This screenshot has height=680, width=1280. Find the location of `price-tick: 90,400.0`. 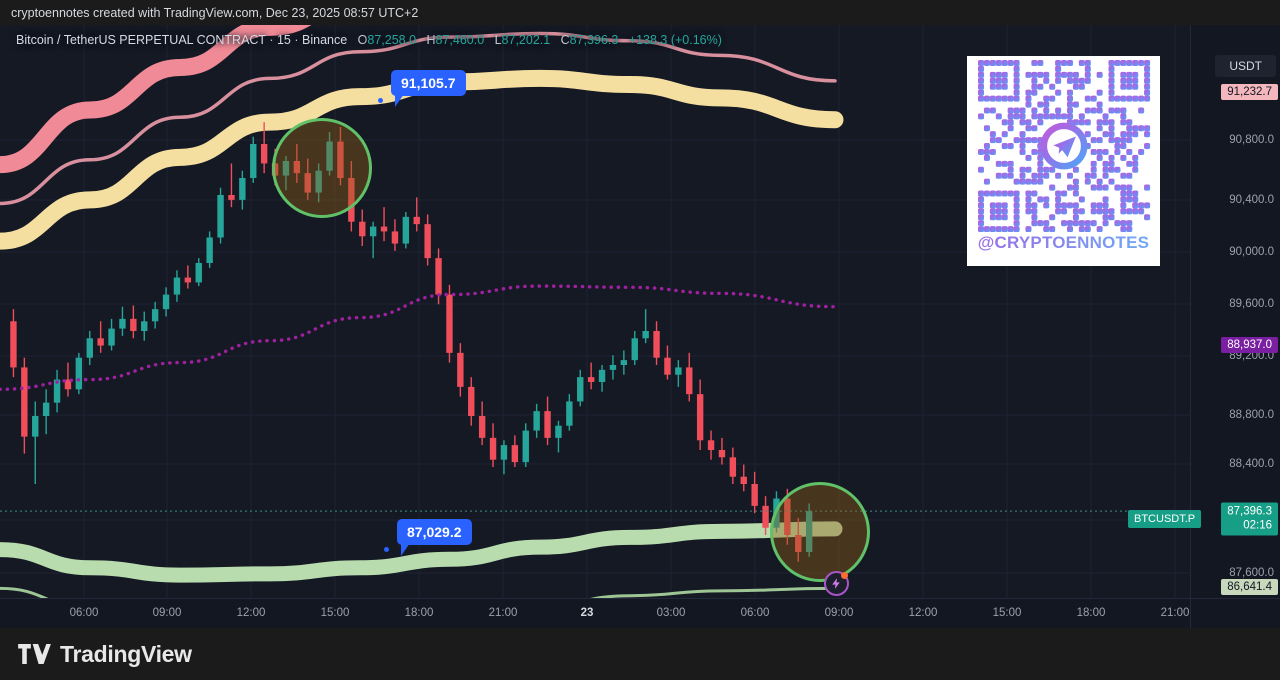

price-tick: 90,400.0 is located at coordinates (1251, 200).